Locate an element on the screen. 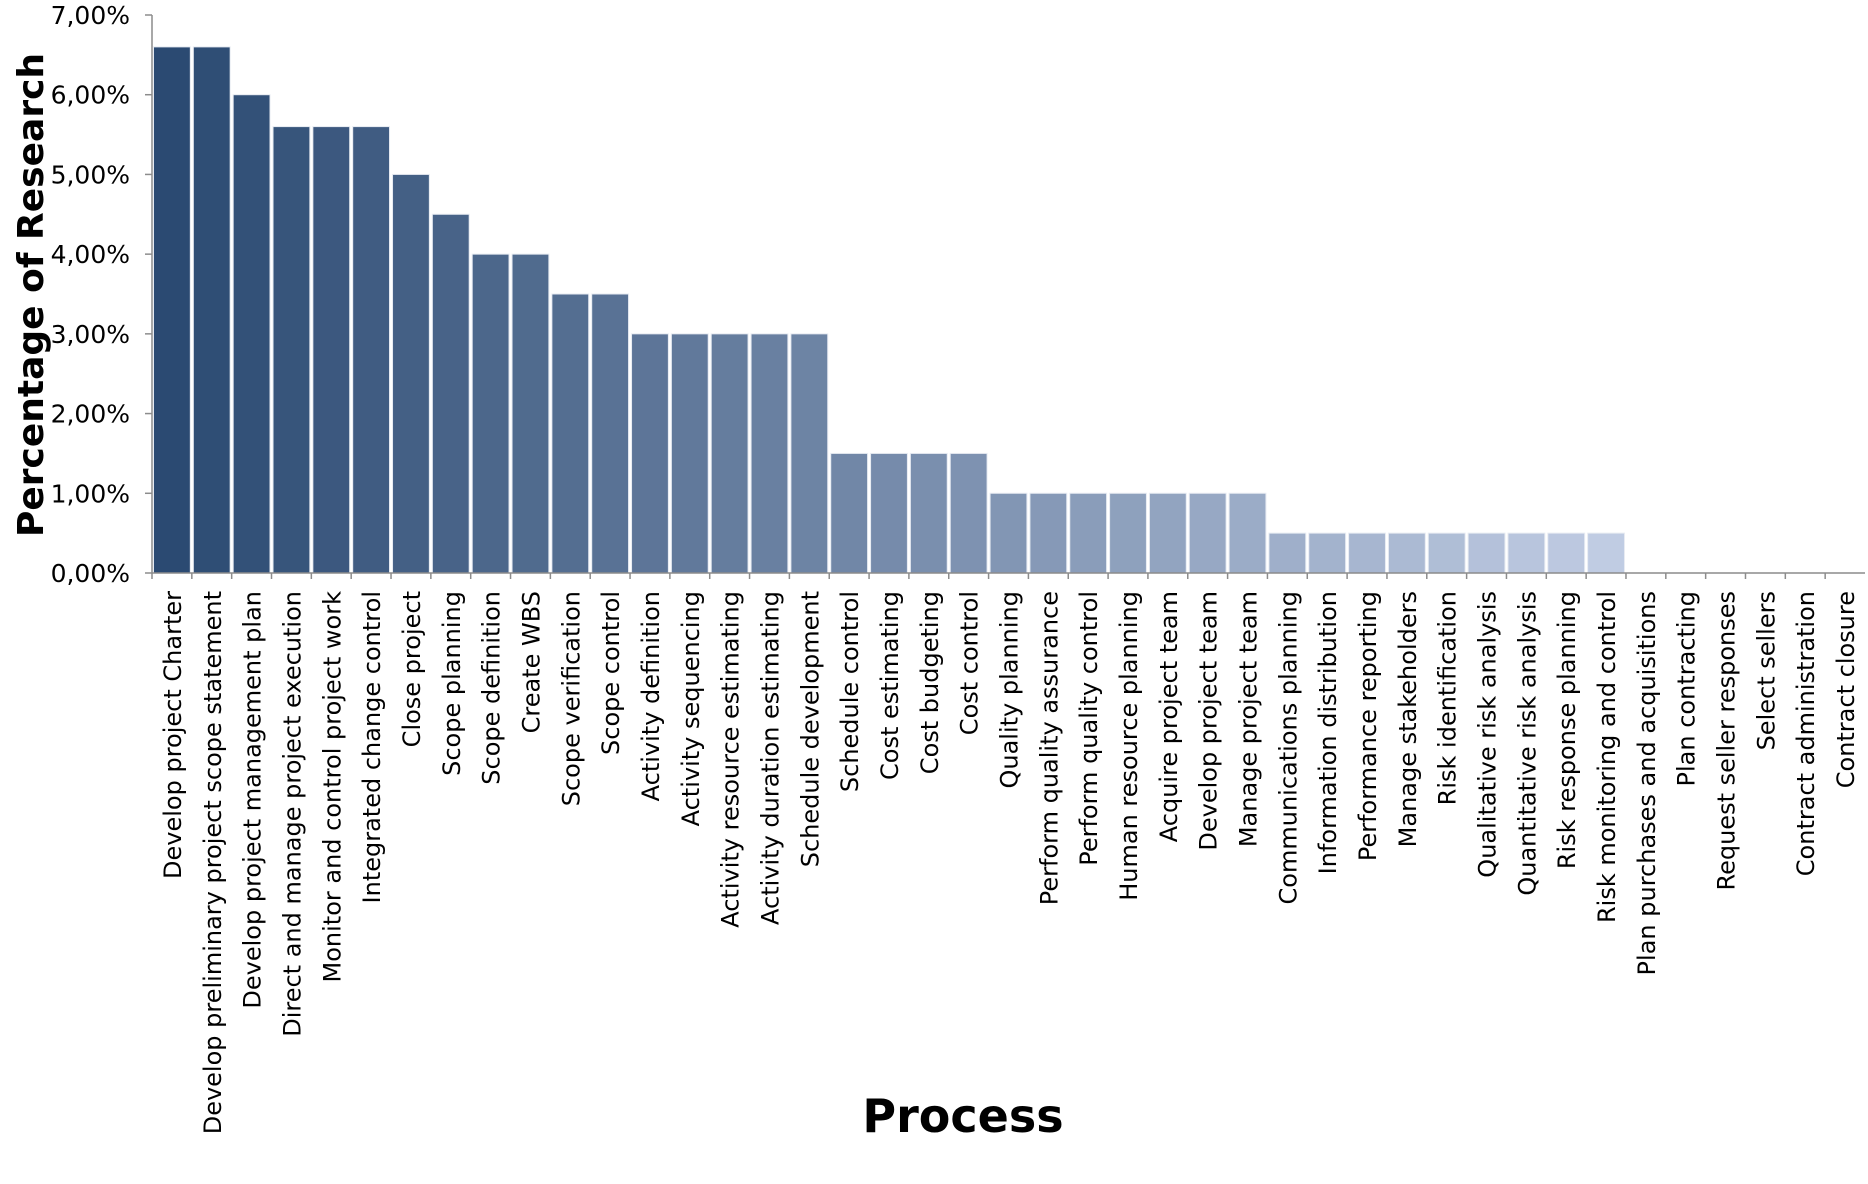  x-tick-label: Scope planning is located at coordinates (452, 683).